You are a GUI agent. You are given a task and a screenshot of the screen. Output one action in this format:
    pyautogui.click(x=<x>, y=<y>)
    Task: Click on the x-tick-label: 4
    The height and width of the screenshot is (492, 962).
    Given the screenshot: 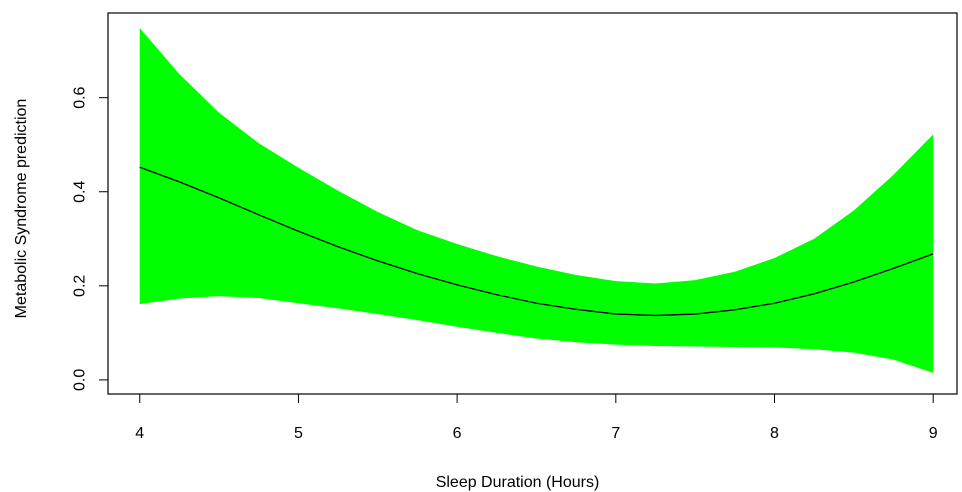 What is the action you would take?
    pyautogui.click(x=139, y=433)
    